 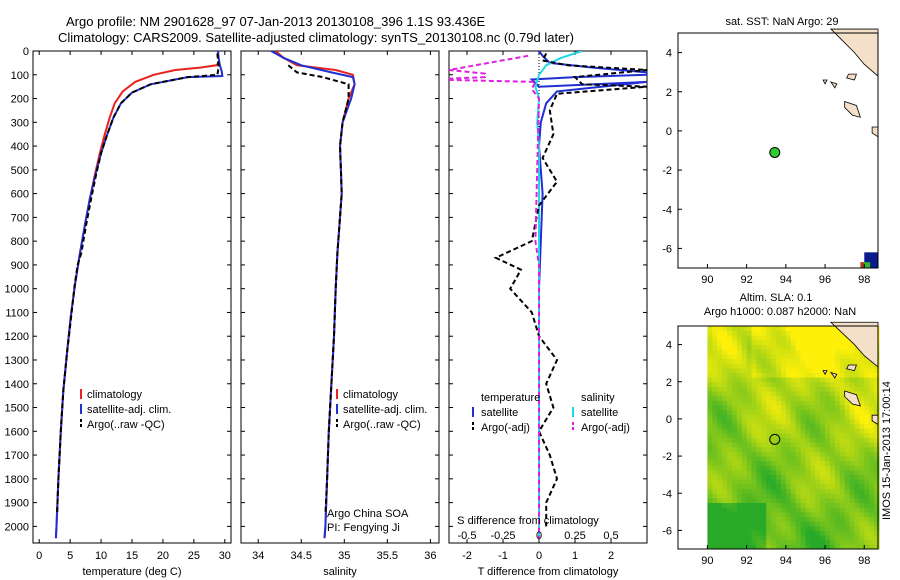 What do you see at coordinates (747, 561) in the screenshot?
I see `map-sla-xtick-label: 92` at bounding box center [747, 561].